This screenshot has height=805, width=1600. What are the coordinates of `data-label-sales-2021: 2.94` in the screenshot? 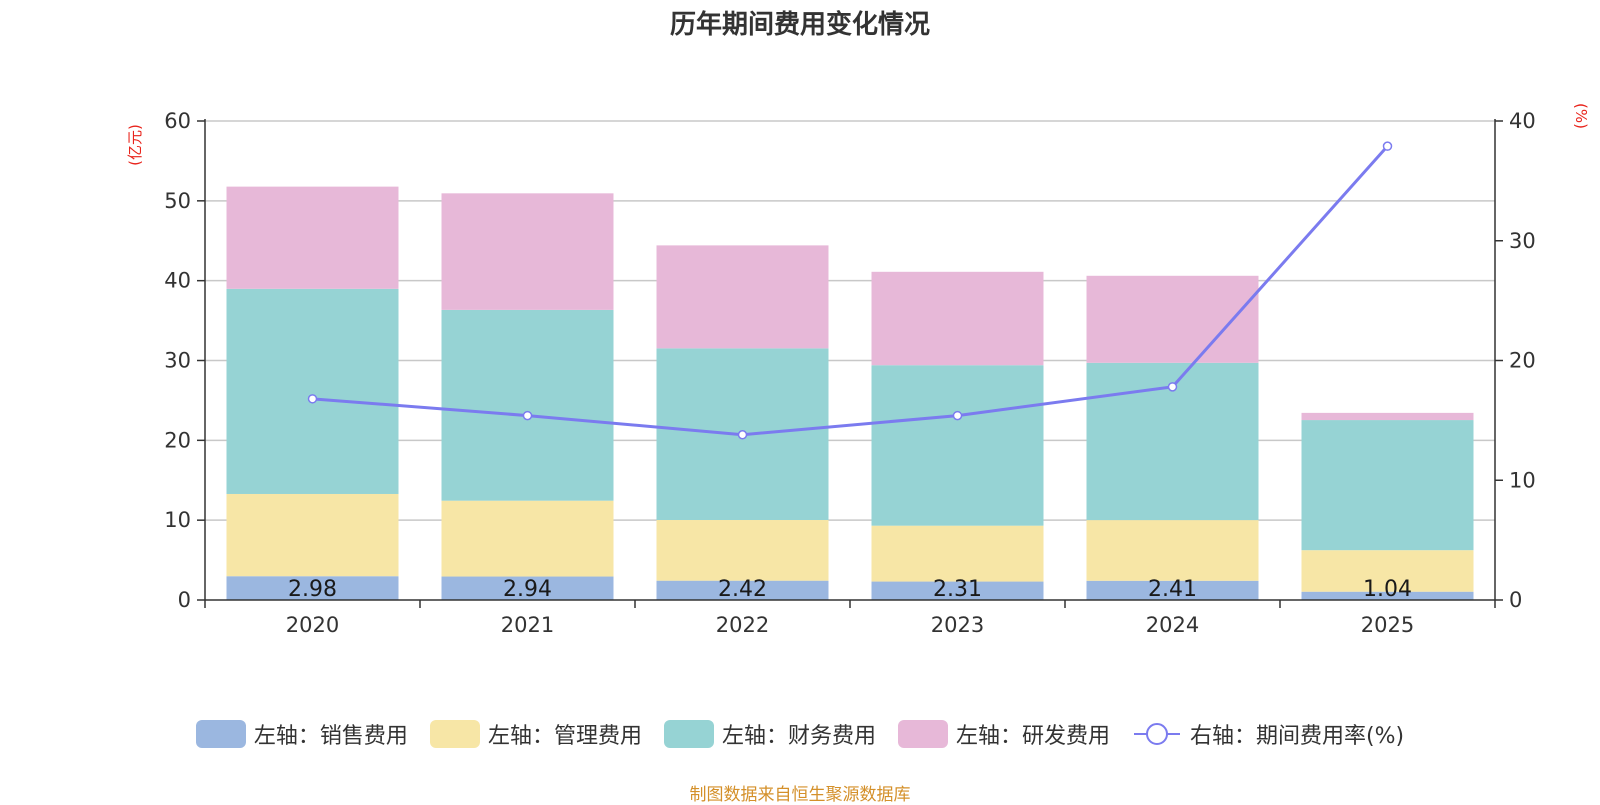 It's located at (527, 589).